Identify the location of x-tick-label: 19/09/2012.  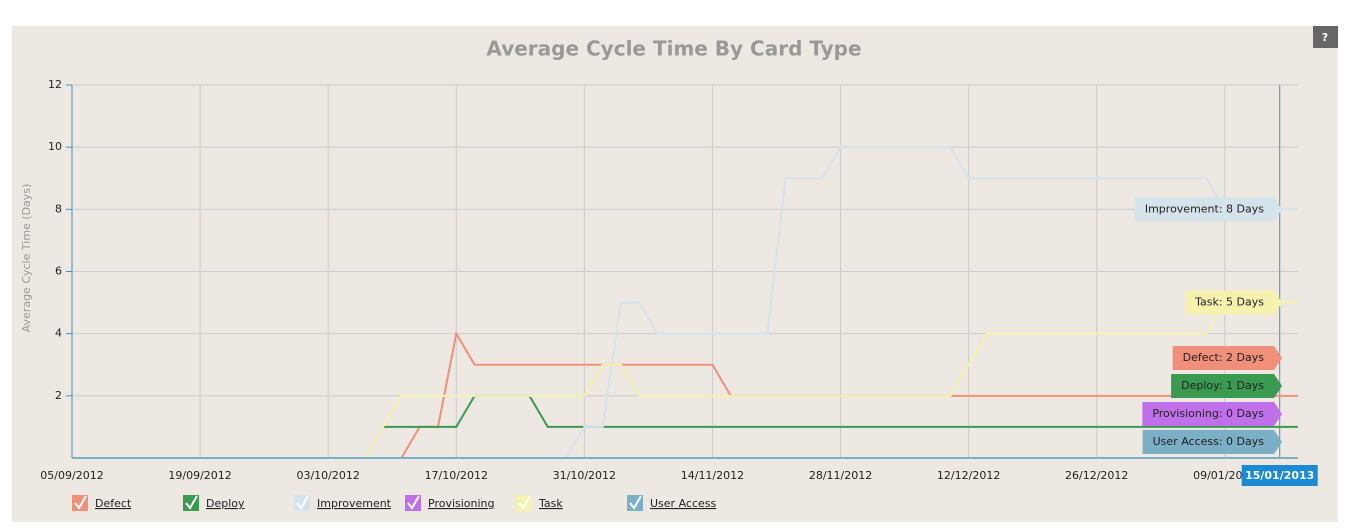
(199, 475).